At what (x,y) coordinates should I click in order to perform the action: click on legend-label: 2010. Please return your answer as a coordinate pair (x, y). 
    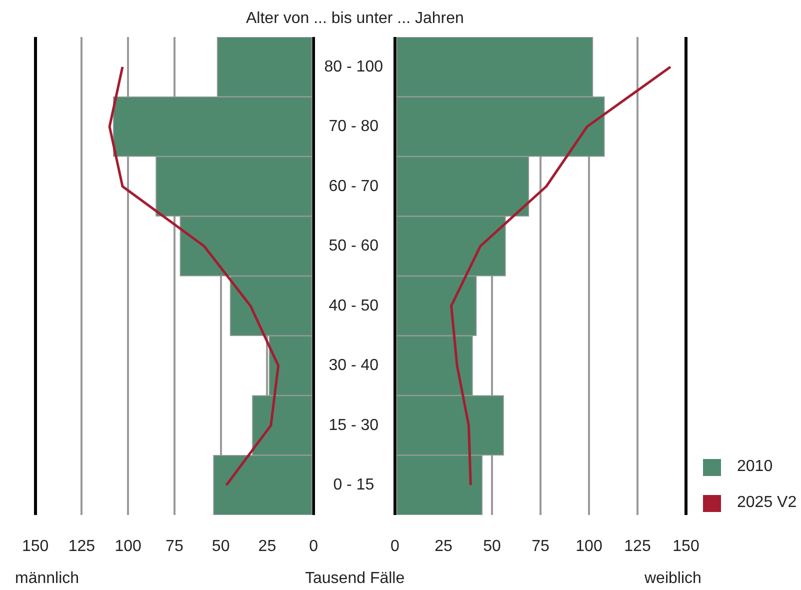
    Looking at the image, I should click on (755, 467).